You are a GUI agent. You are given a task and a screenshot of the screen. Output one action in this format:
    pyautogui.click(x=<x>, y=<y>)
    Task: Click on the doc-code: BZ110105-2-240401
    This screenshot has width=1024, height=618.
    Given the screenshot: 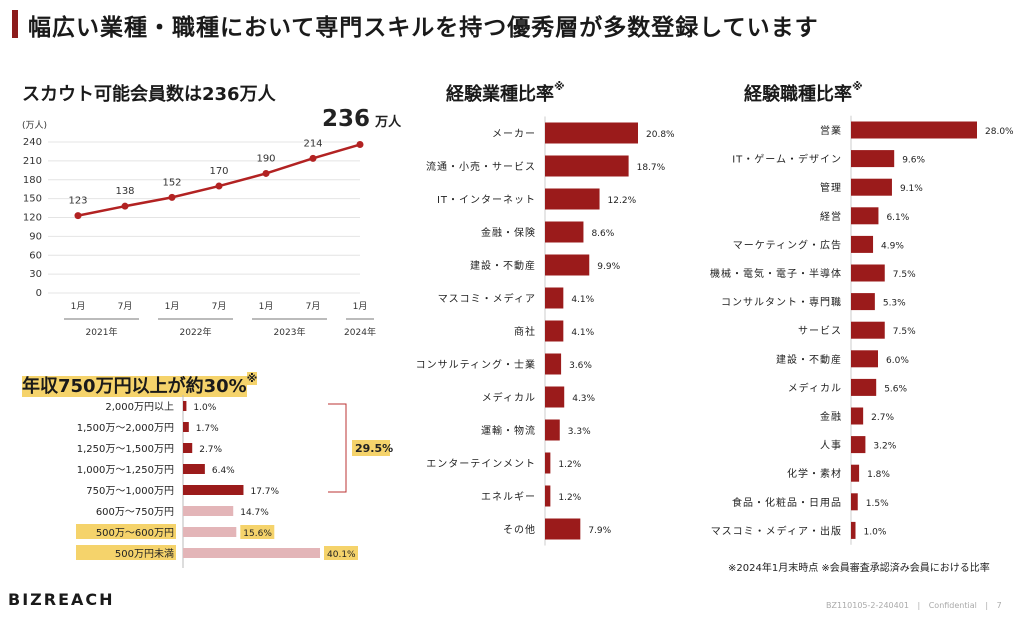 What is the action you would take?
    pyautogui.click(x=867, y=605)
    